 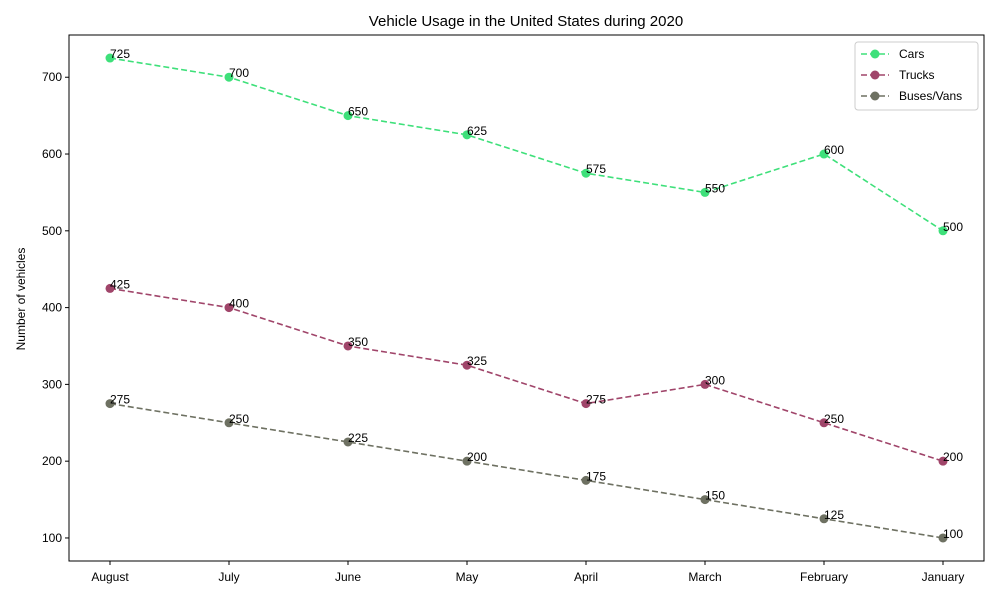 What do you see at coordinates (348, 577) in the screenshot?
I see `x-tick-label: June` at bounding box center [348, 577].